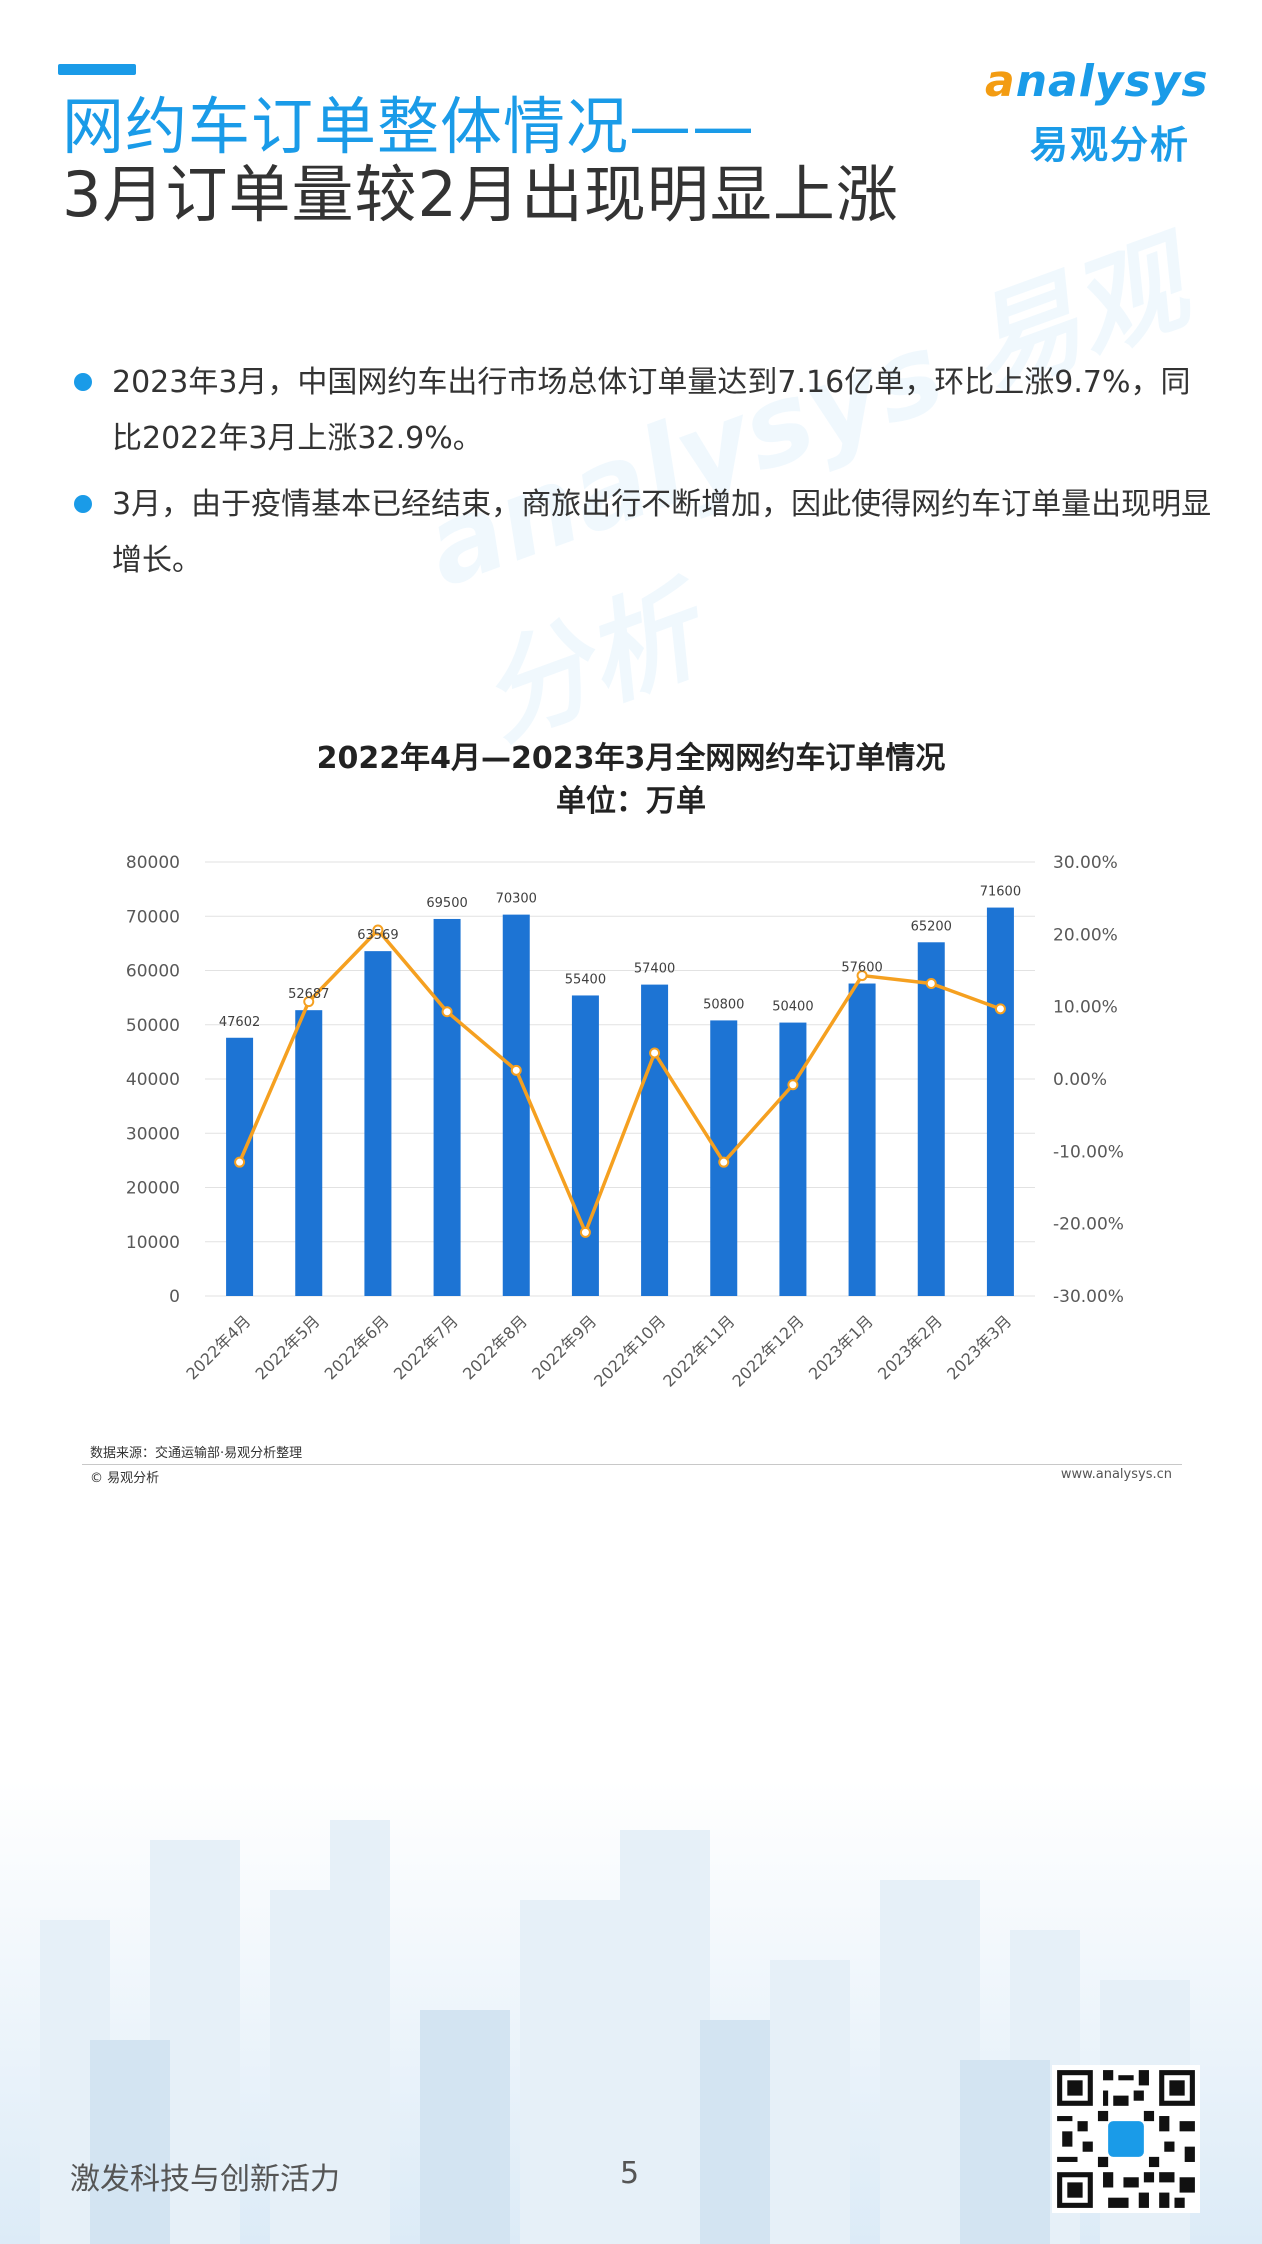  Describe the element at coordinates (1085, 935) in the screenshot. I see `y-right-tick-label: 20.00%` at that location.